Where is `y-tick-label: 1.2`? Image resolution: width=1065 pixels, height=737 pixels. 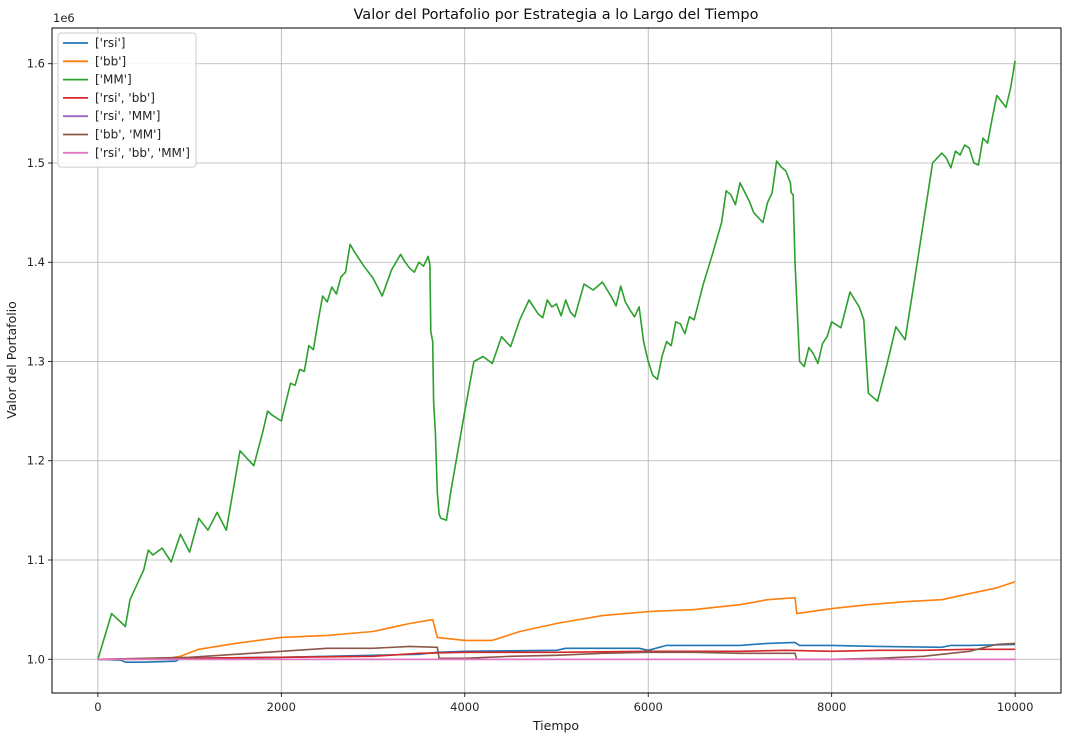 y-tick-label: 1.2 is located at coordinates (36, 461).